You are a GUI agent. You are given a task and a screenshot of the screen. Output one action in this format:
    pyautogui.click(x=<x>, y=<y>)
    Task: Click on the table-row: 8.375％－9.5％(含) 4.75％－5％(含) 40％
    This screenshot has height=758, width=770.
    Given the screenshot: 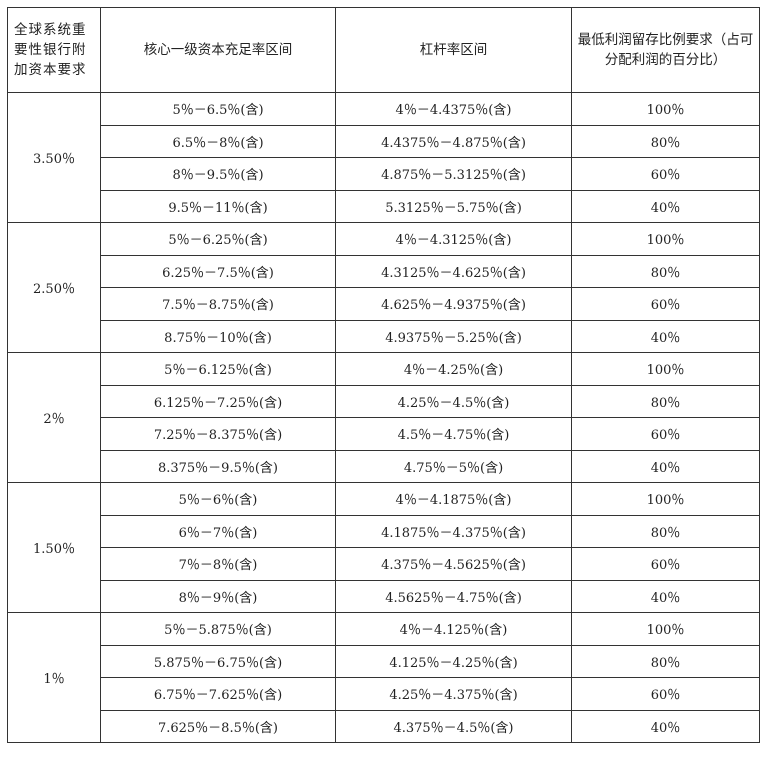 What is the action you would take?
    pyautogui.click(x=384, y=466)
    